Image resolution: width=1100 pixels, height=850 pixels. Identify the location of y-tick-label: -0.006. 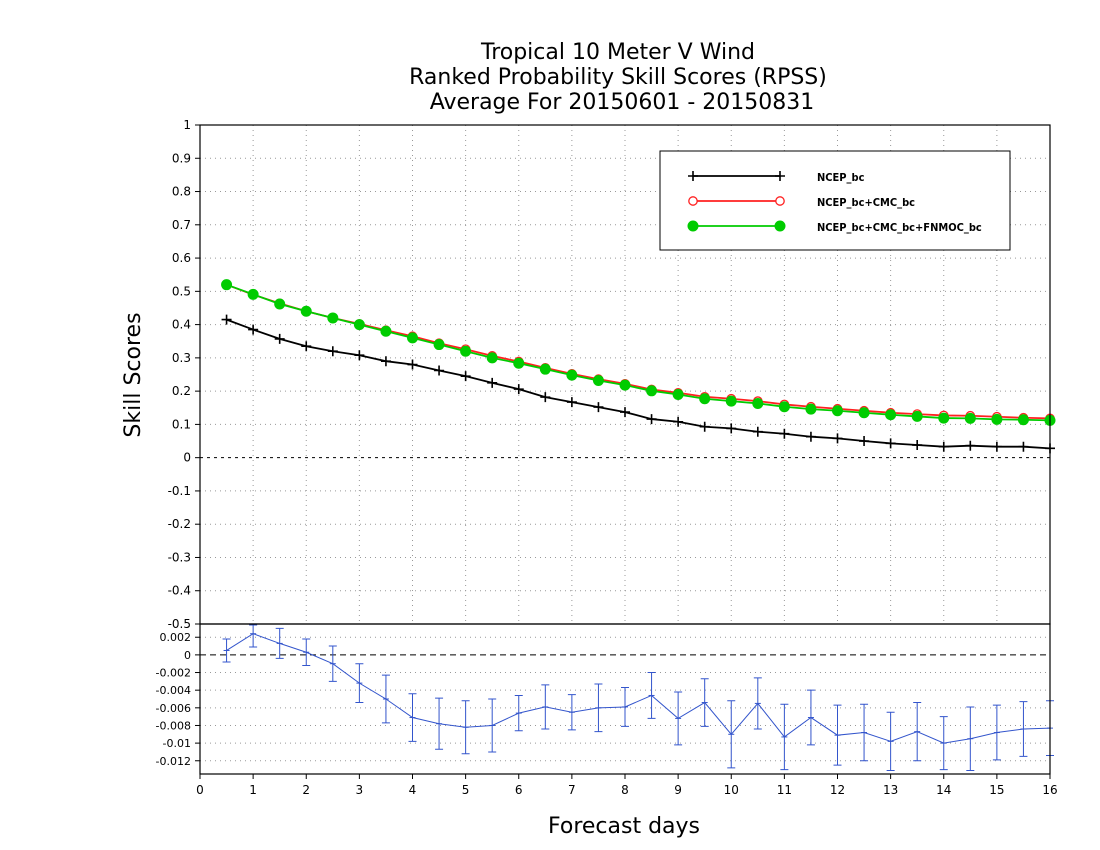
(173, 708).